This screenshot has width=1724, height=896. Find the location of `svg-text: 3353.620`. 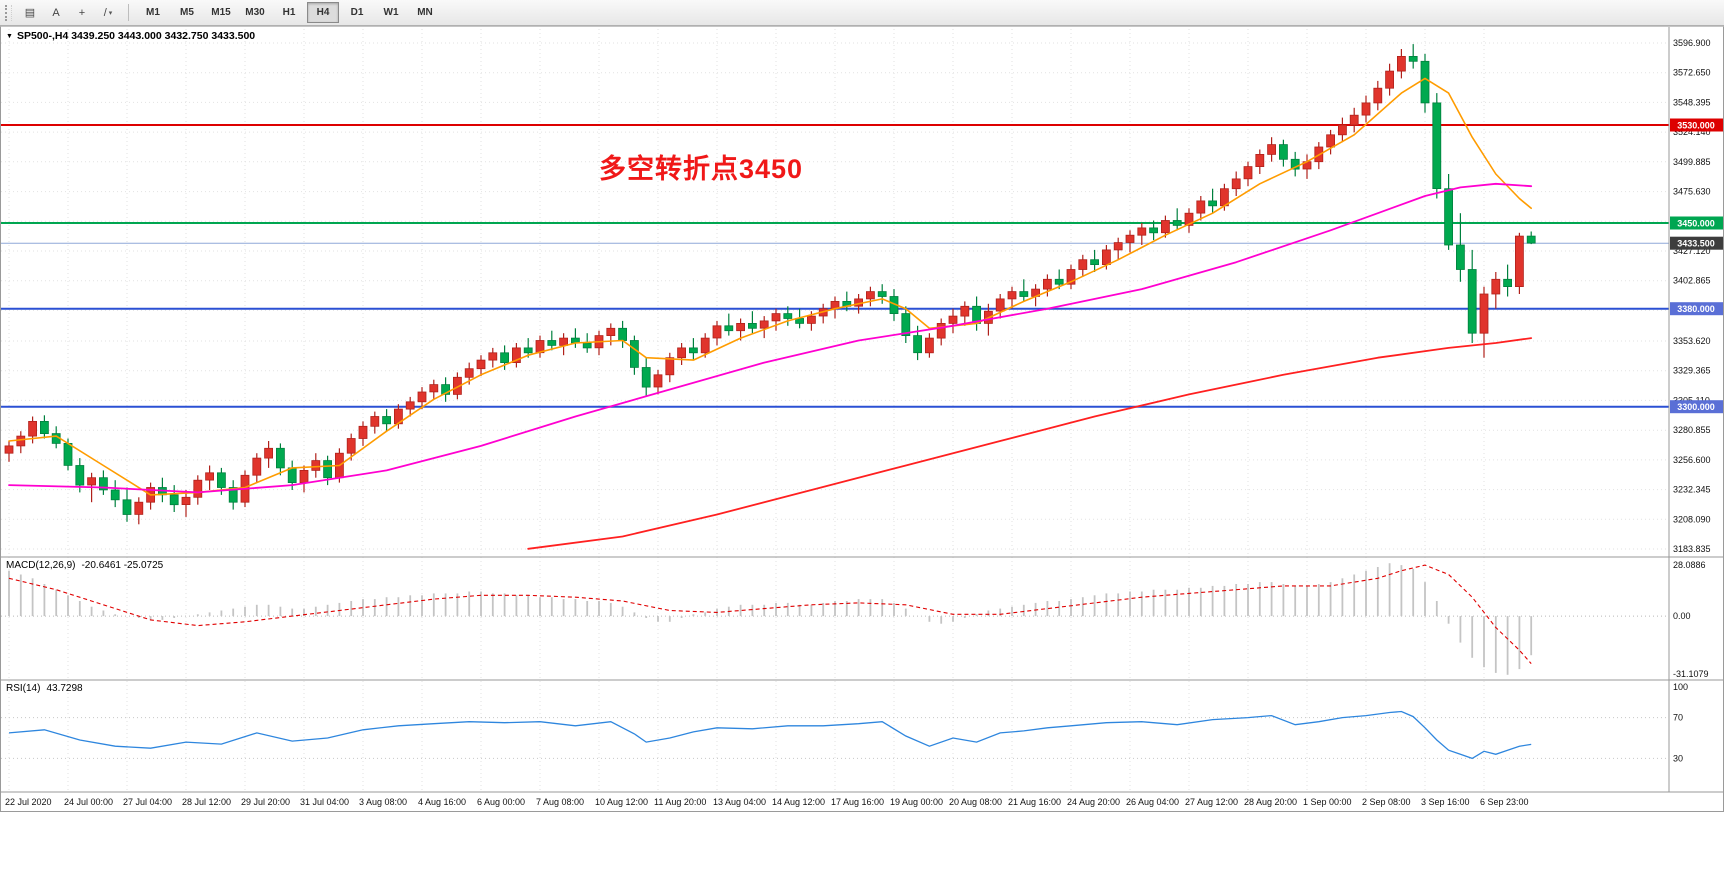

svg-text: 3353.620 is located at coordinates (1692, 341).